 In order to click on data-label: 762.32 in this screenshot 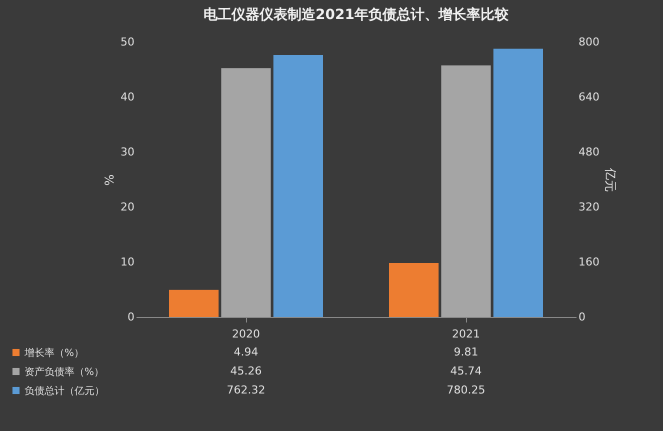, I will do `click(246, 390)`.